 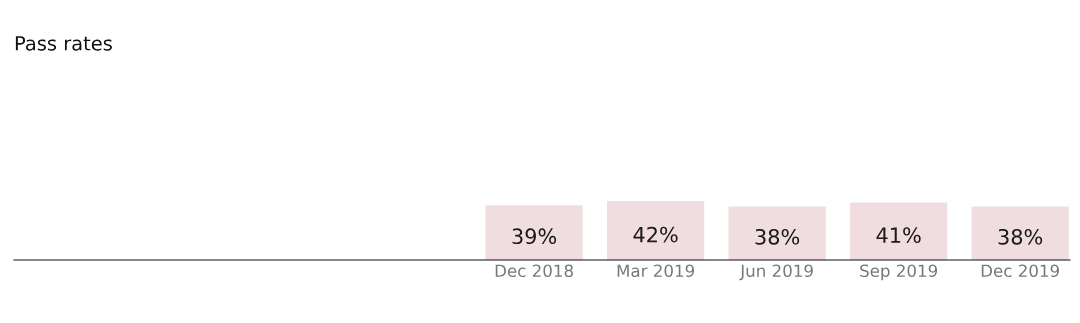 I want to click on x-tick-label: Mar 2019, so click(x=656, y=271).